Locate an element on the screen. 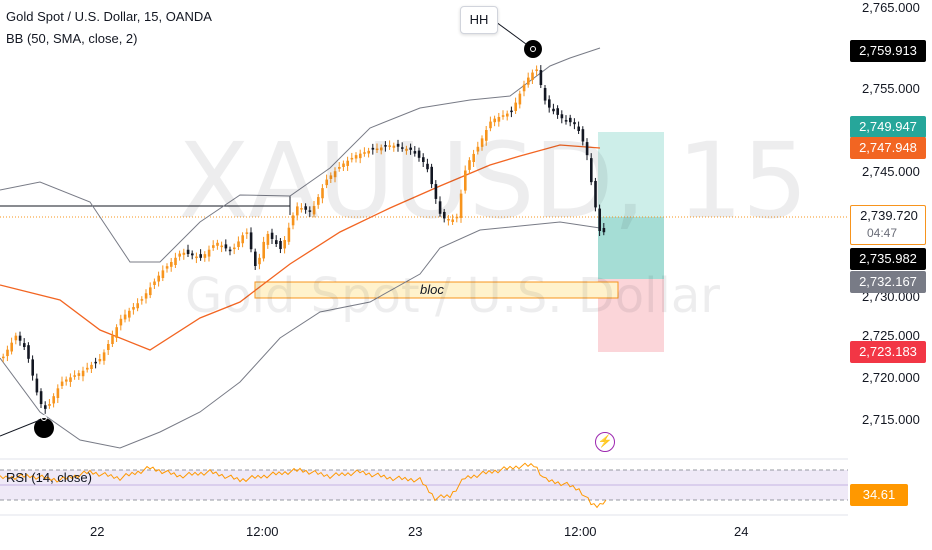 The height and width of the screenshot is (550, 932). time-scale: 22 12:00 23 12:00 24 is located at coordinates (466, 533).